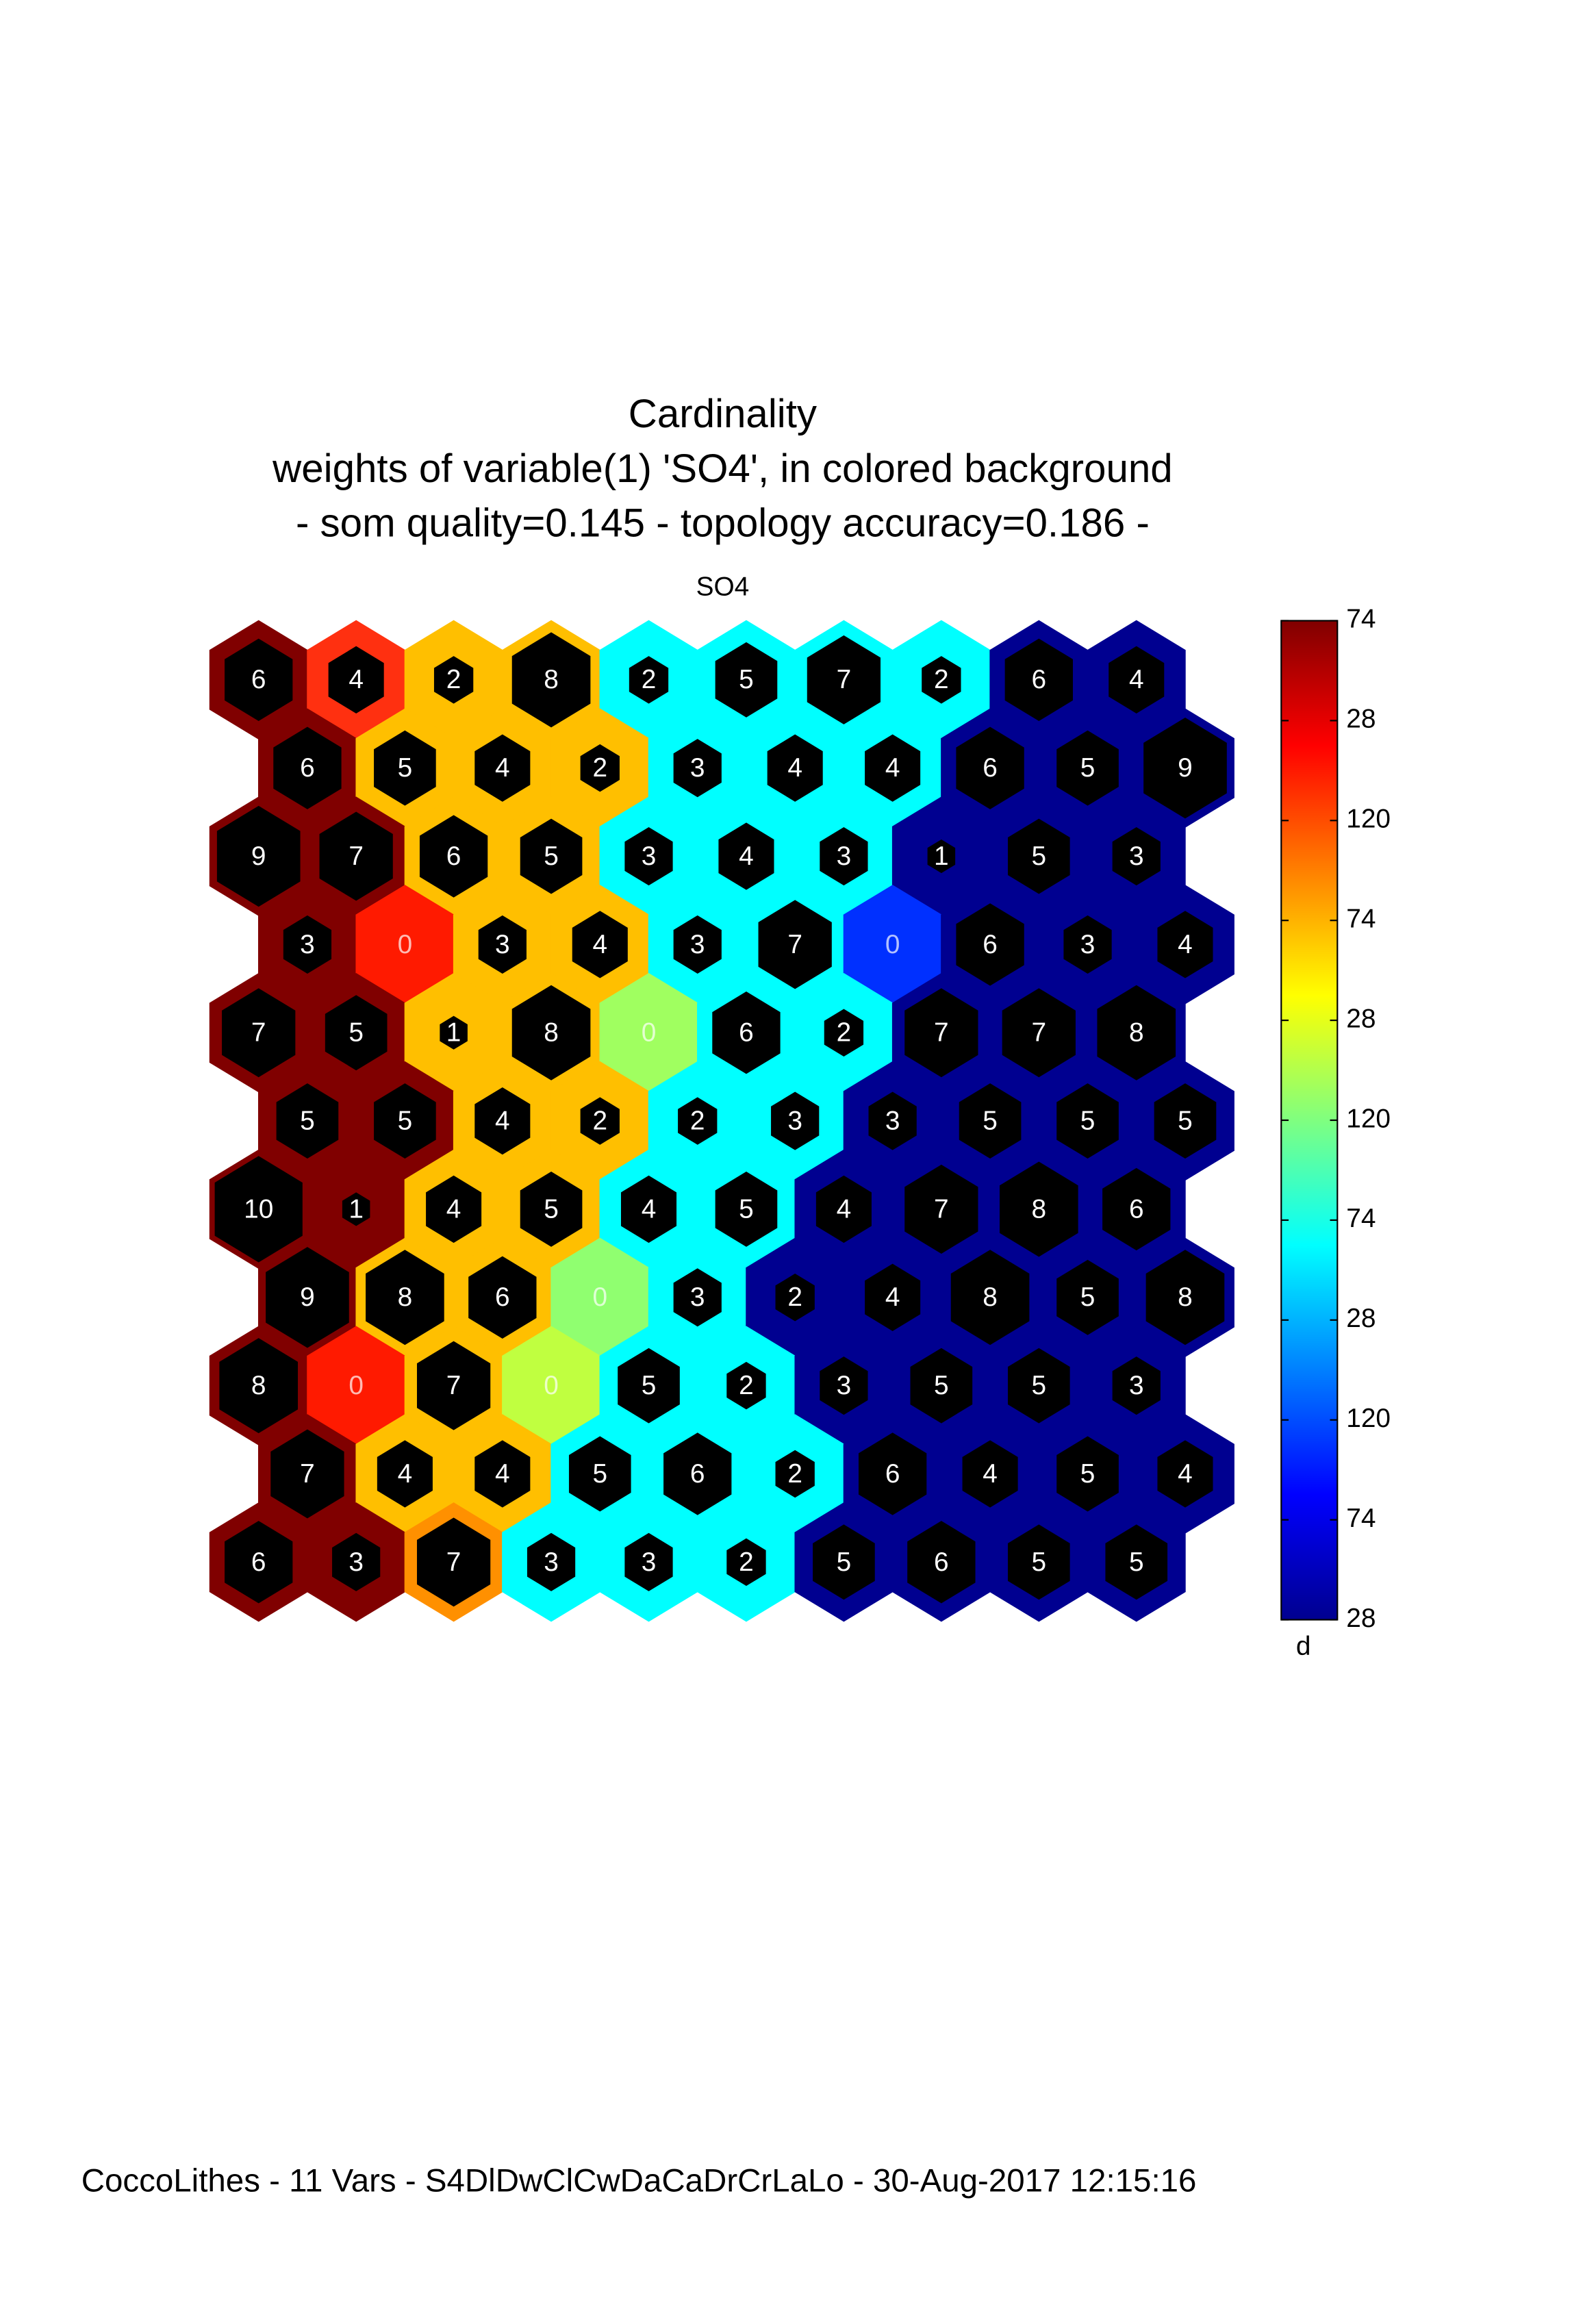 This screenshot has height=2300, width=1596. What do you see at coordinates (1309, 1120) in the screenshot?
I see `colorbar` at bounding box center [1309, 1120].